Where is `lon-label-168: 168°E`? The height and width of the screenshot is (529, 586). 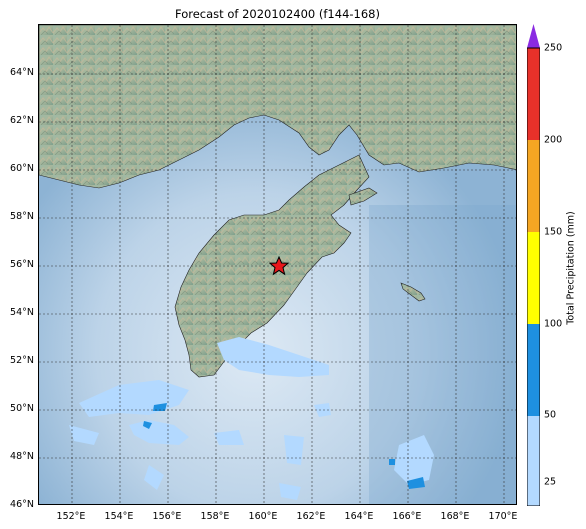 lon-label-168: 168°E is located at coordinates (455, 516).